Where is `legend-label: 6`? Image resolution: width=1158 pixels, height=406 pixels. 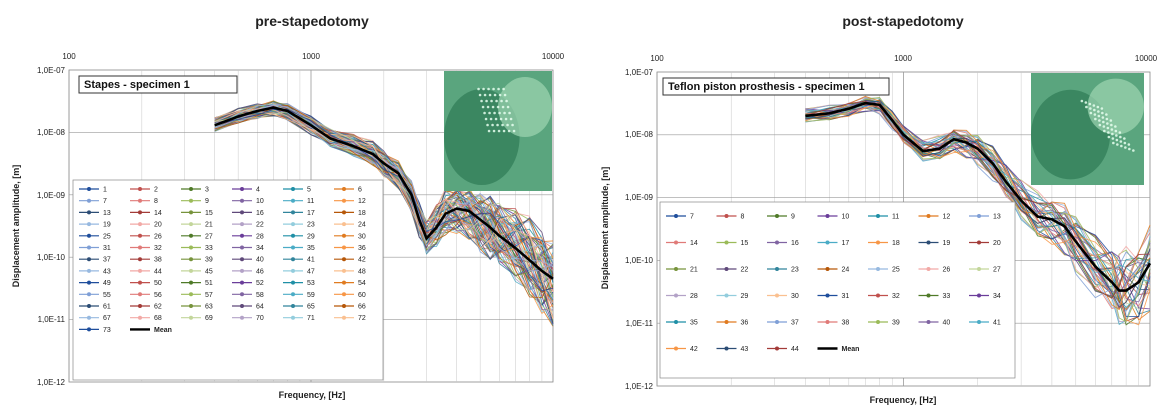
legend-label: 6 is located at coordinates (360, 190).